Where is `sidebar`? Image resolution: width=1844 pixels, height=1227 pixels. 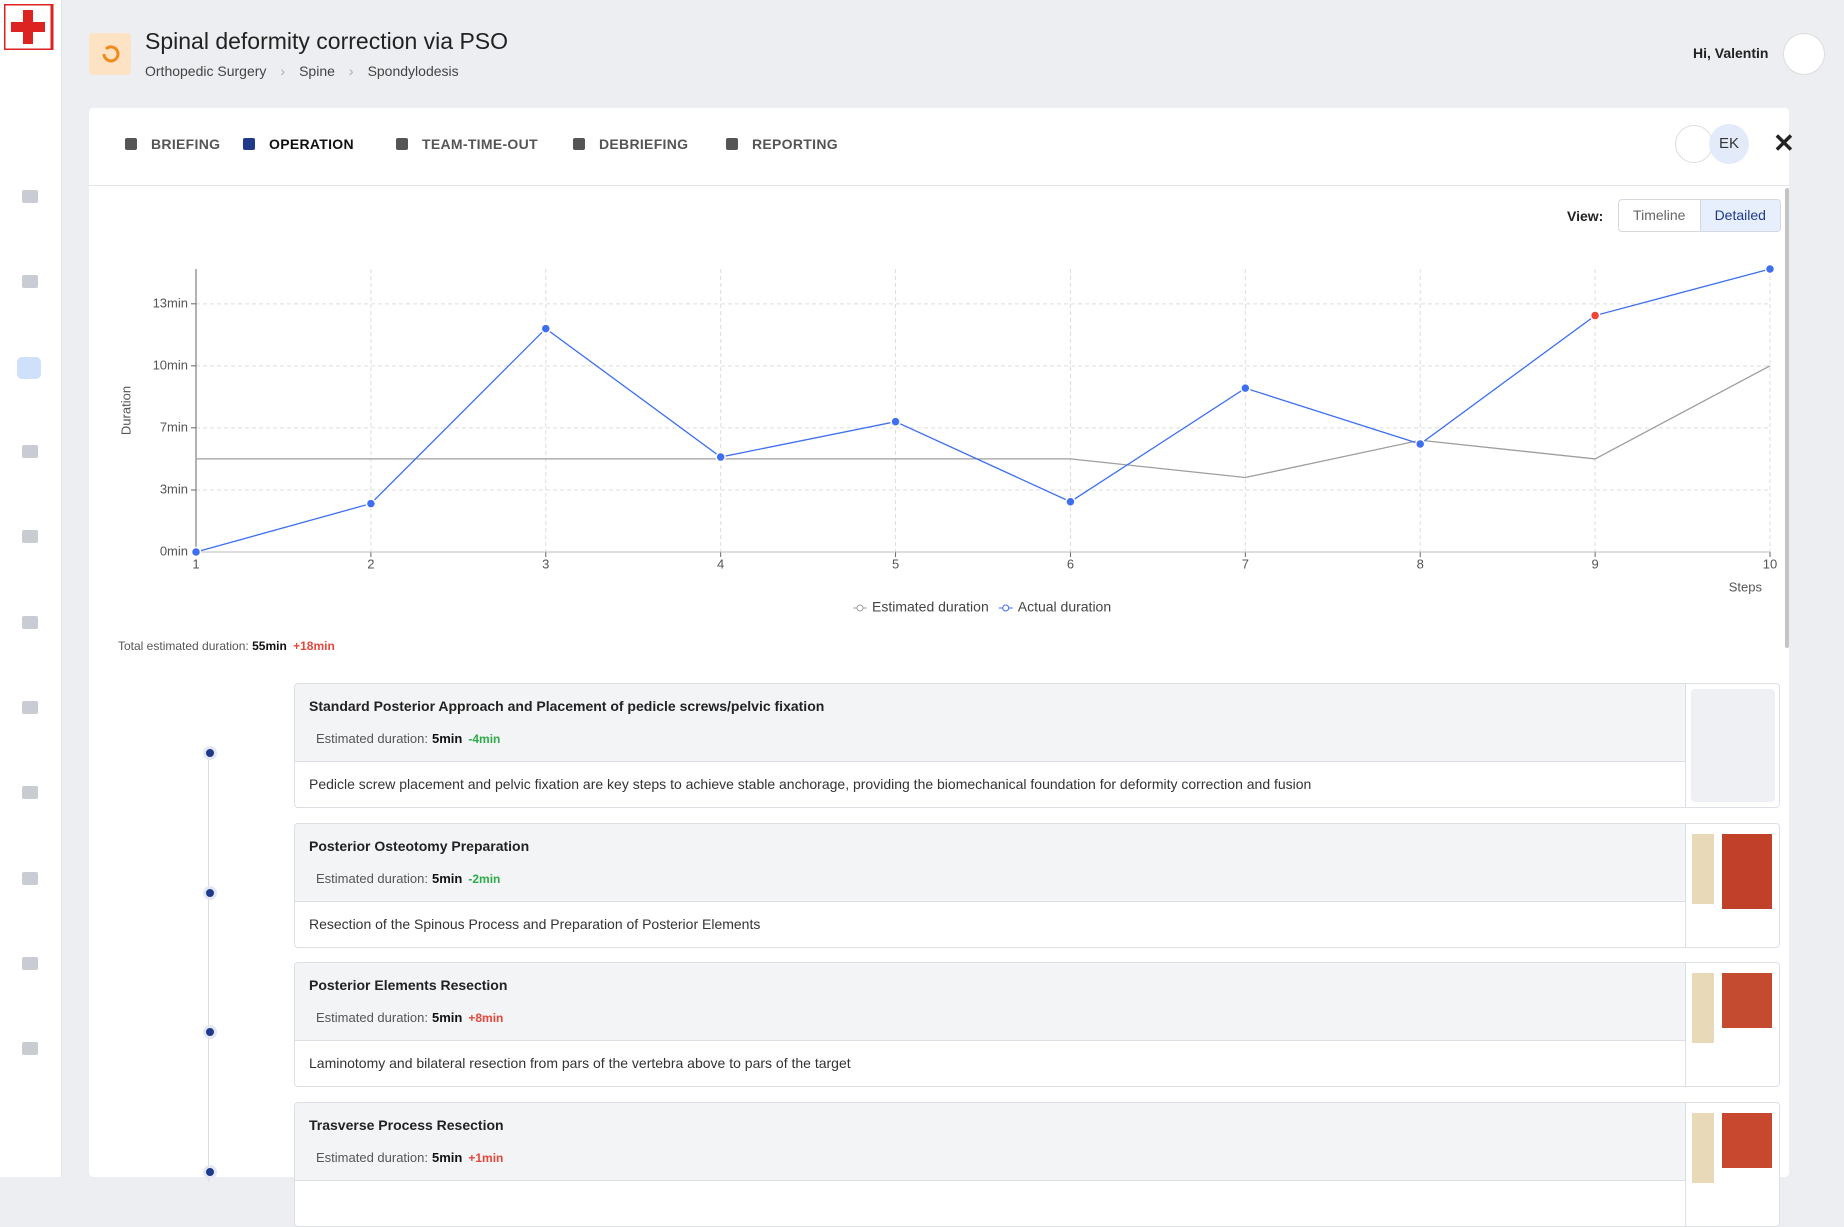 sidebar is located at coordinates (31, 588).